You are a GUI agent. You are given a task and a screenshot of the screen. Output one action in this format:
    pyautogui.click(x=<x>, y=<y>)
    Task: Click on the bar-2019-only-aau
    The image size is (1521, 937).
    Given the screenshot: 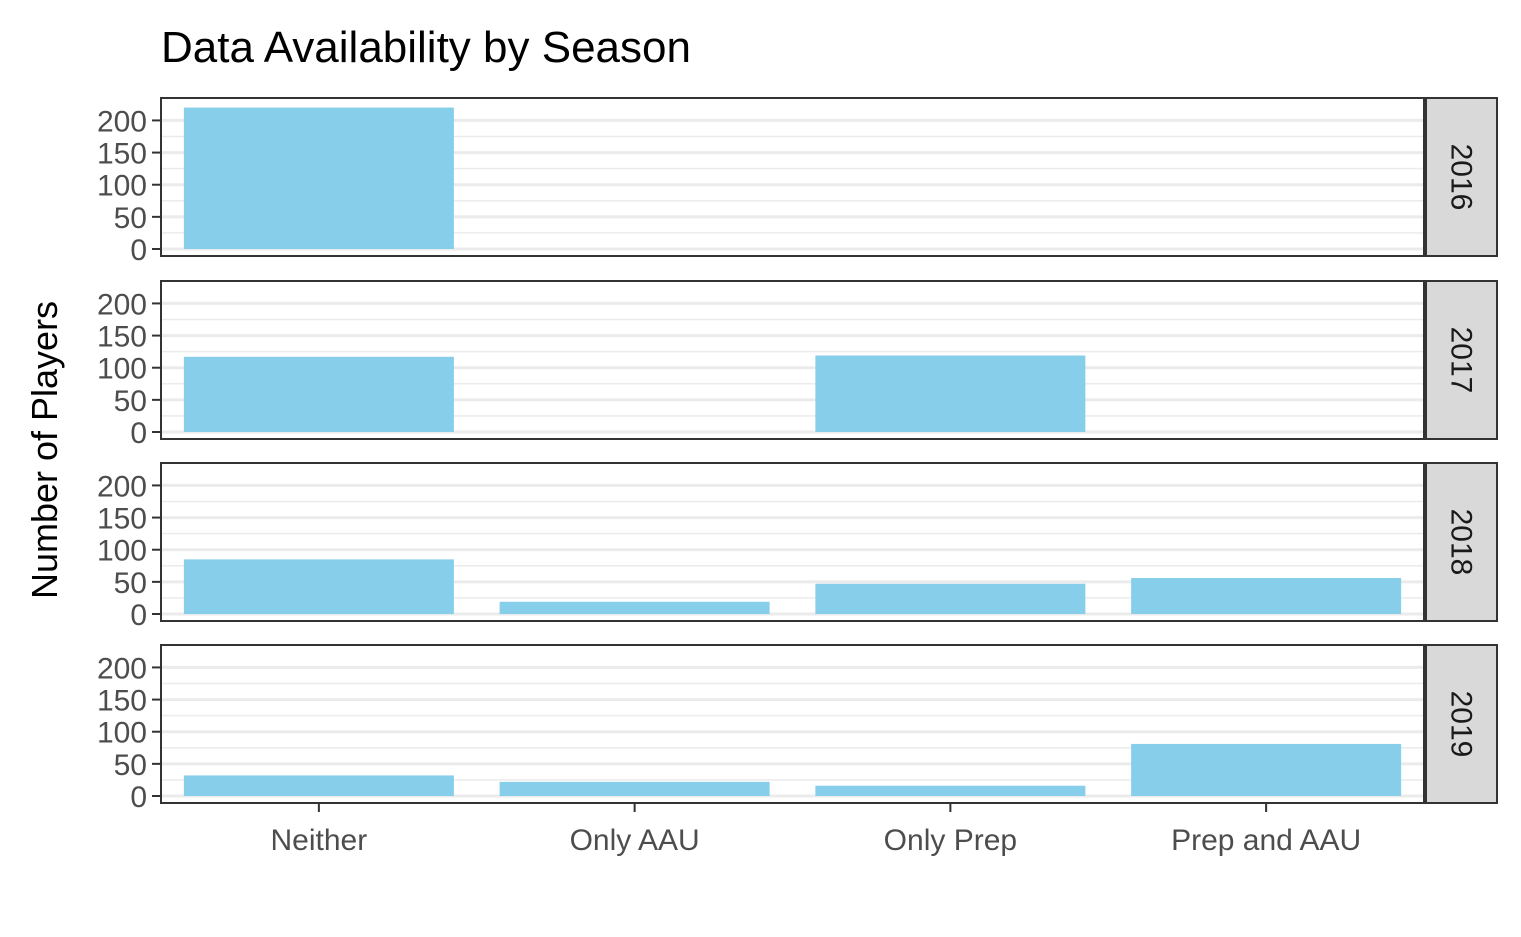 What is the action you would take?
    pyautogui.click(x=634, y=788)
    